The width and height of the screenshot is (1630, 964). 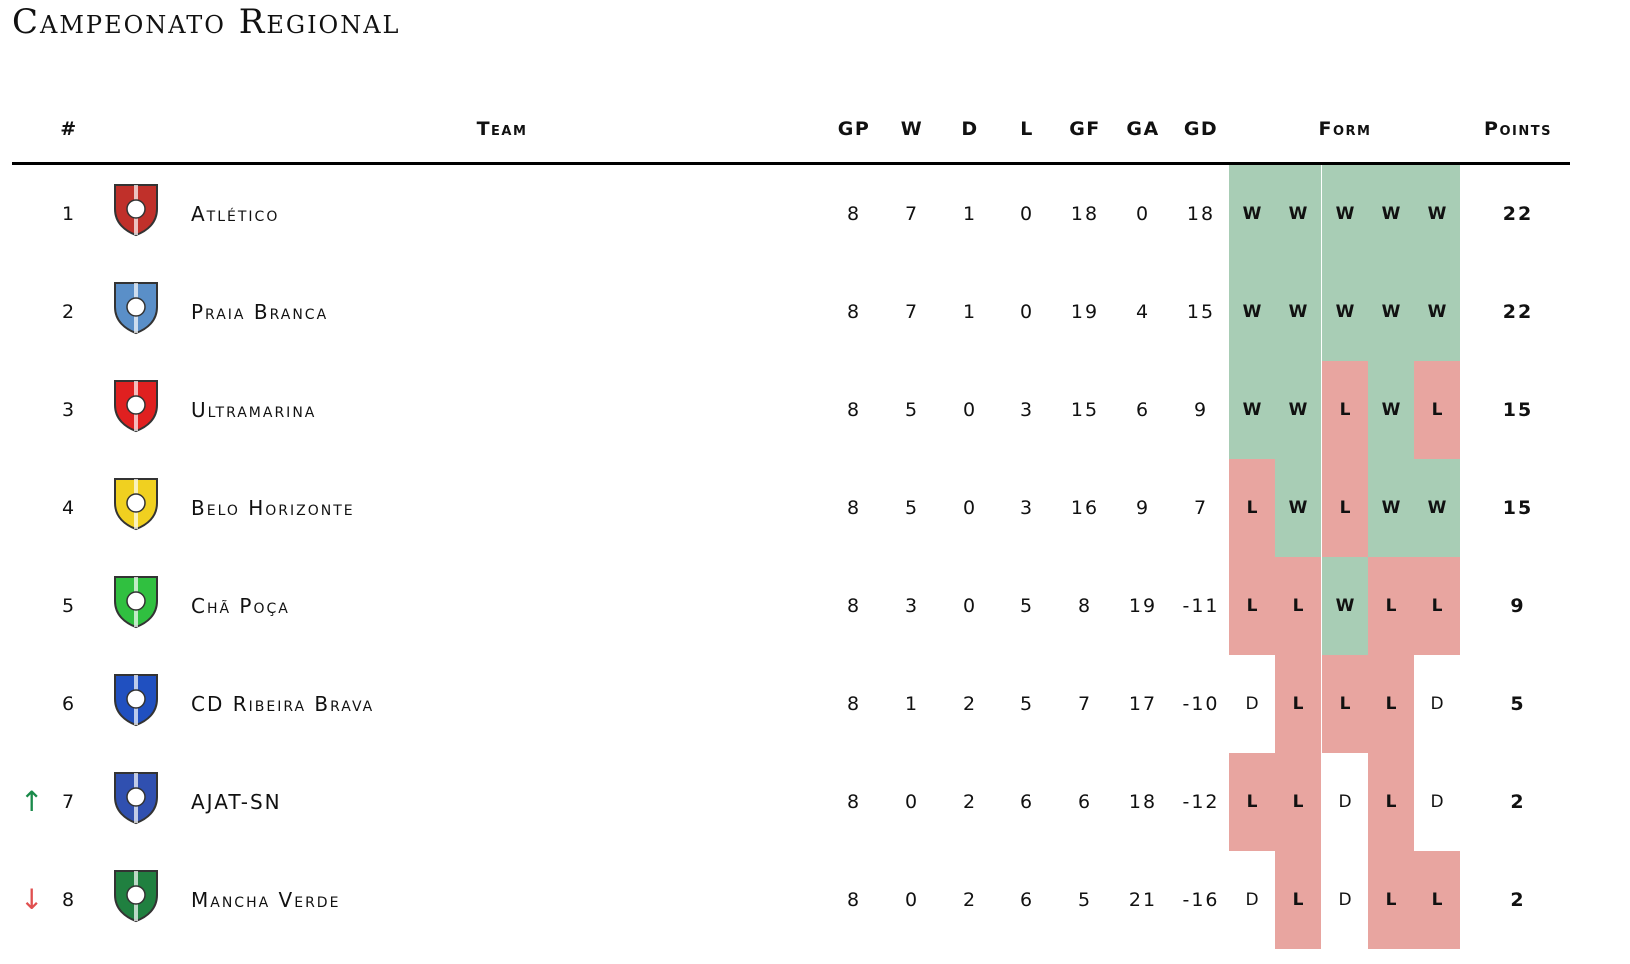 What do you see at coordinates (1518, 129) in the screenshot?
I see `header-points: Points` at bounding box center [1518, 129].